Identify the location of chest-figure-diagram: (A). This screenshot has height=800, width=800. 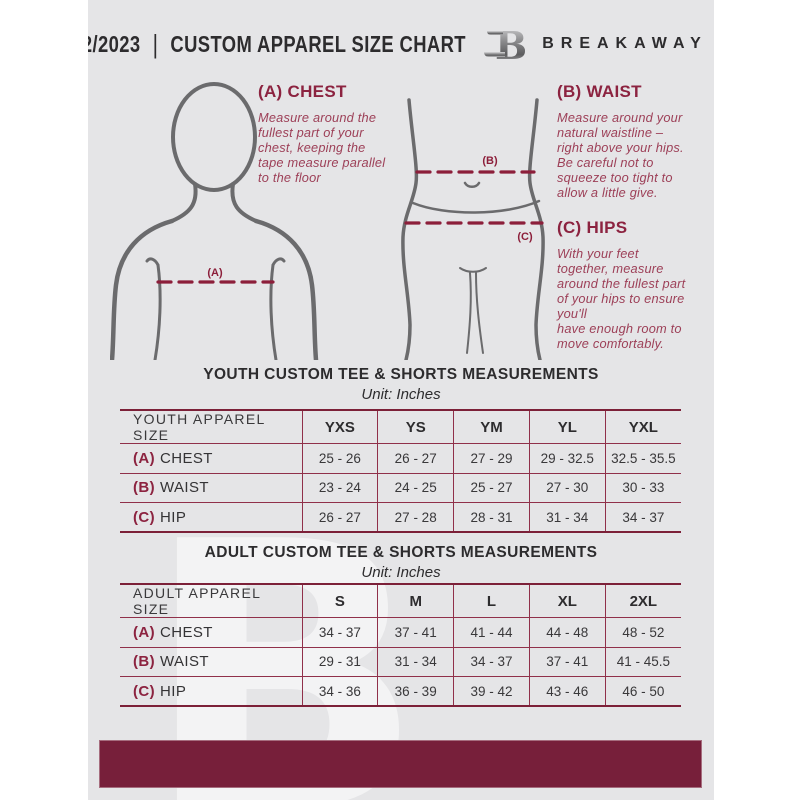
(214, 221).